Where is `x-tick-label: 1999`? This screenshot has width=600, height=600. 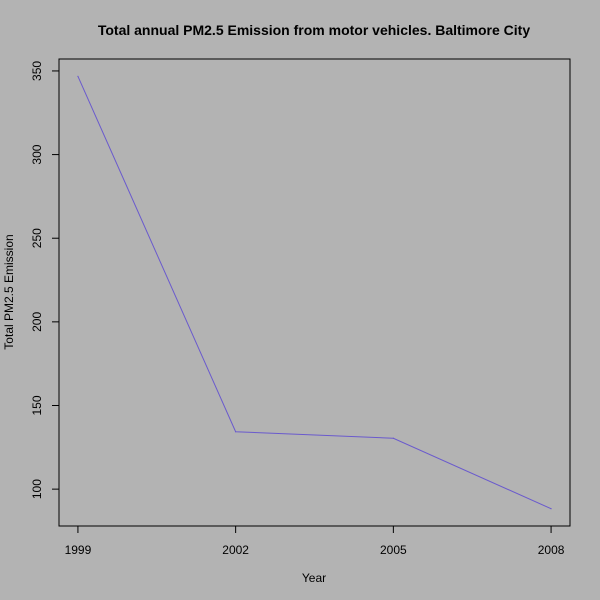 x-tick-label: 1999 is located at coordinates (78, 550).